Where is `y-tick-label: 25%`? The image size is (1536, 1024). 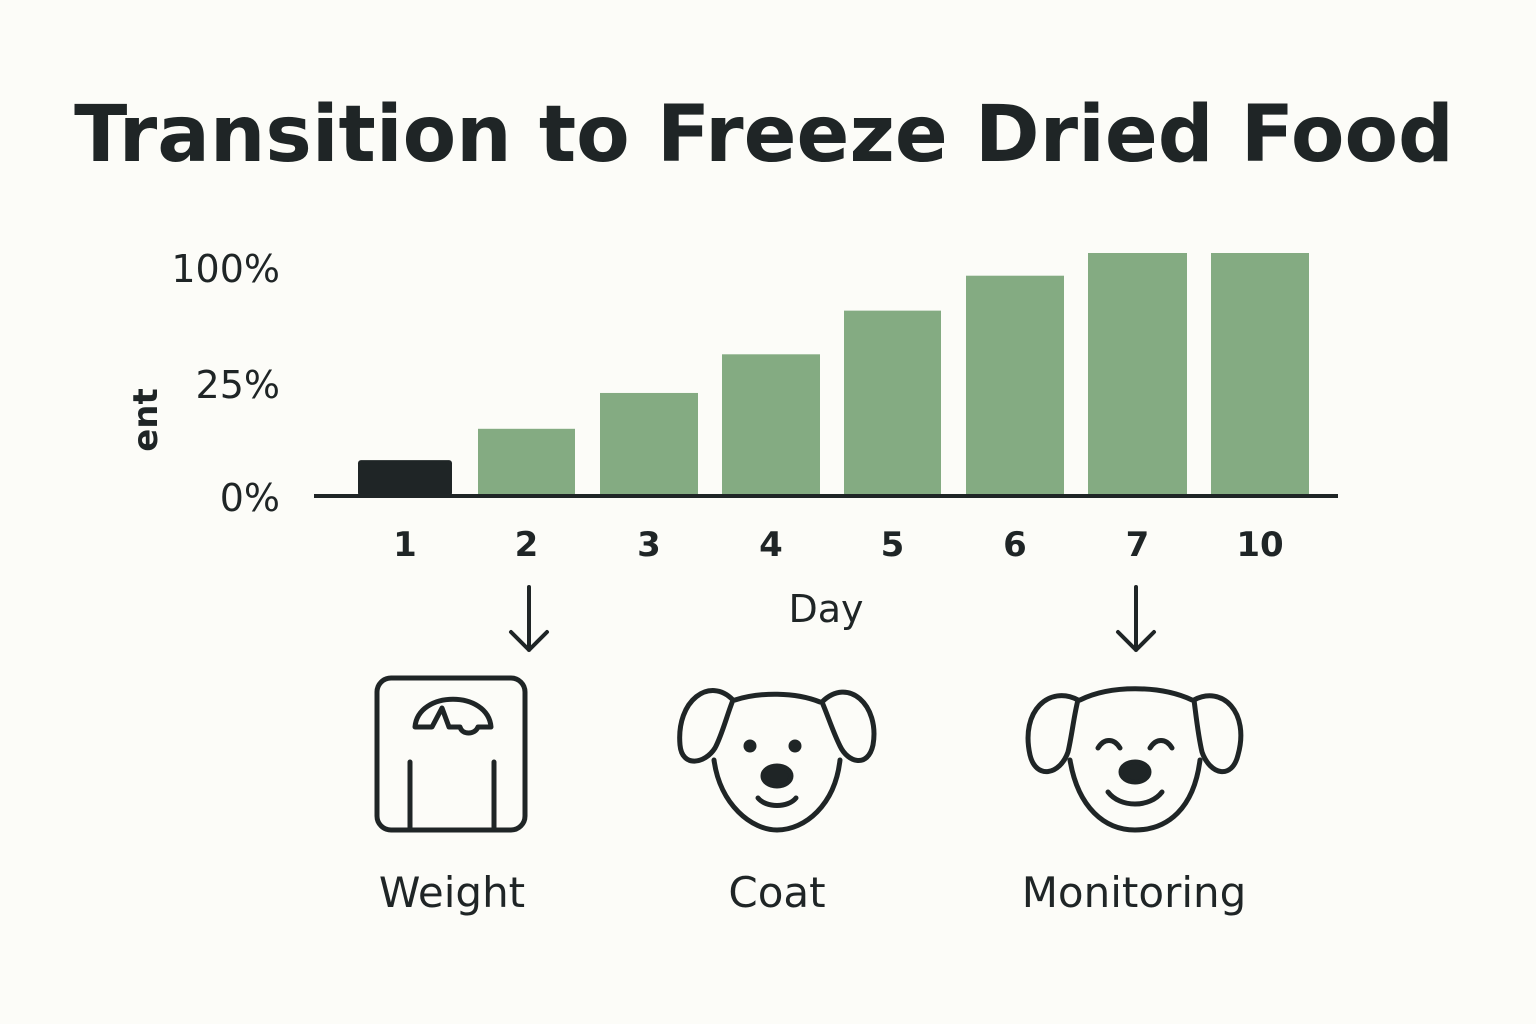 y-tick-label: 25% is located at coordinates (238, 385).